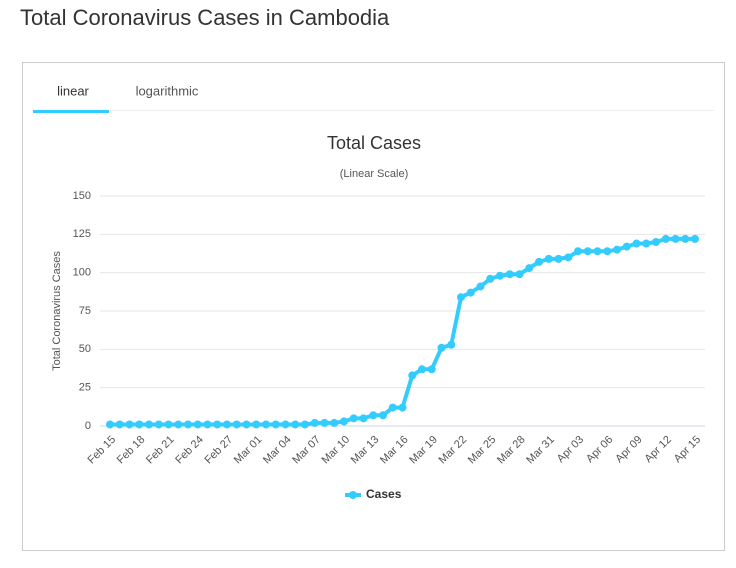 This screenshot has width=736, height=568. Describe the element at coordinates (57, 311) in the screenshot. I see `y-axis-label: Total Coronavirus Cases` at that location.